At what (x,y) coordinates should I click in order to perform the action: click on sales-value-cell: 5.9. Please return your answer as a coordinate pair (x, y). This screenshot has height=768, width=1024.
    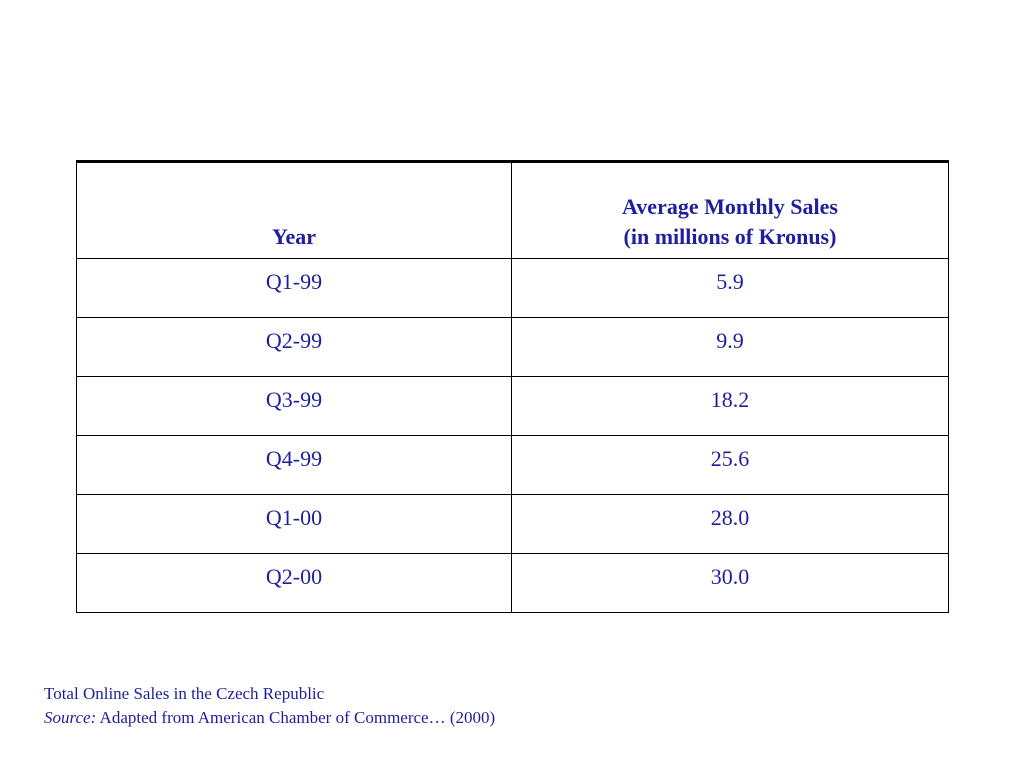
    Looking at the image, I should click on (730, 288).